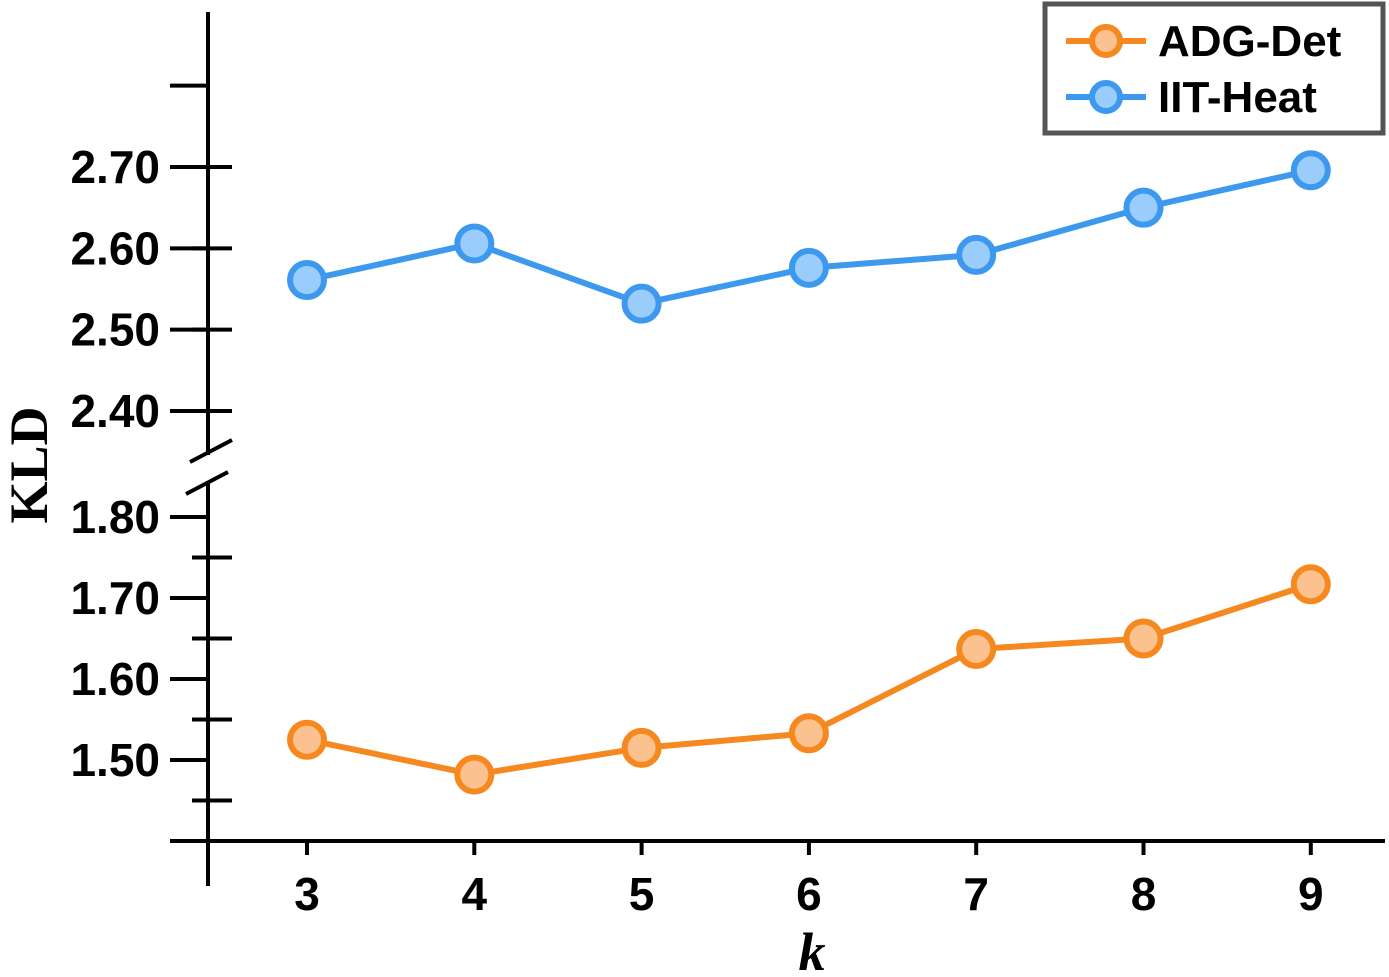 The height and width of the screenshot is (977, 1389). I want to click on x-tick-label: 3, so click(307, 894).